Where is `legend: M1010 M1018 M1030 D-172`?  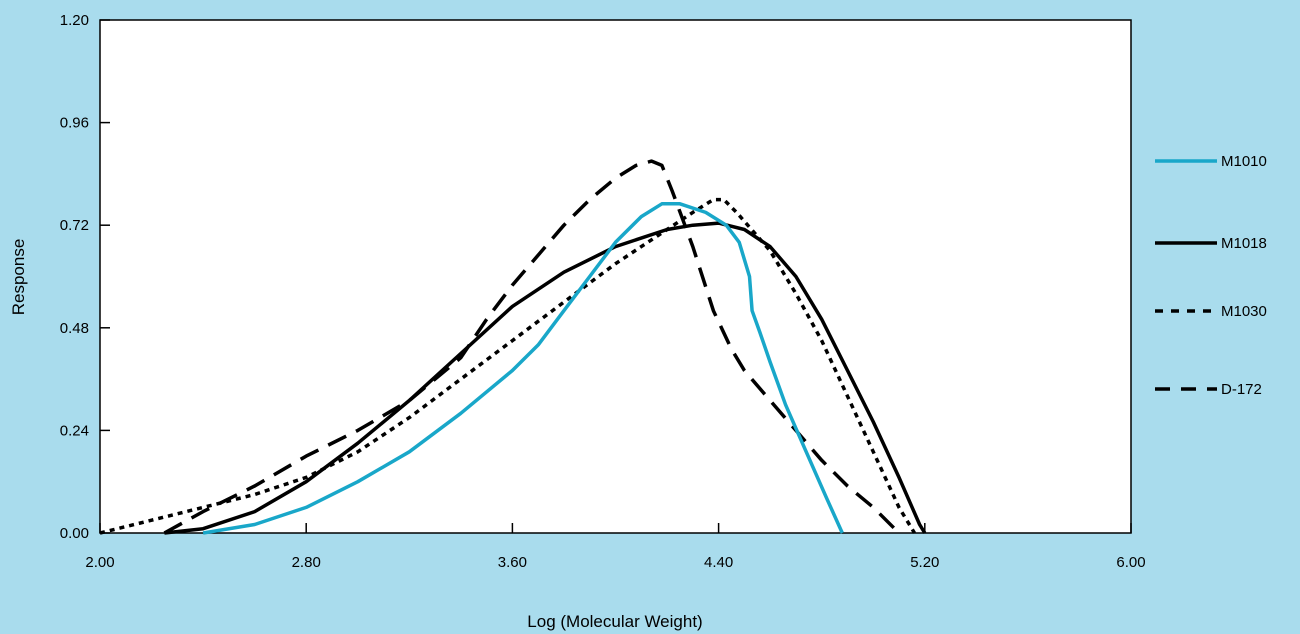
legend: M1010 M1018 M1030 D-172 is located at coordinates (1211, 275).